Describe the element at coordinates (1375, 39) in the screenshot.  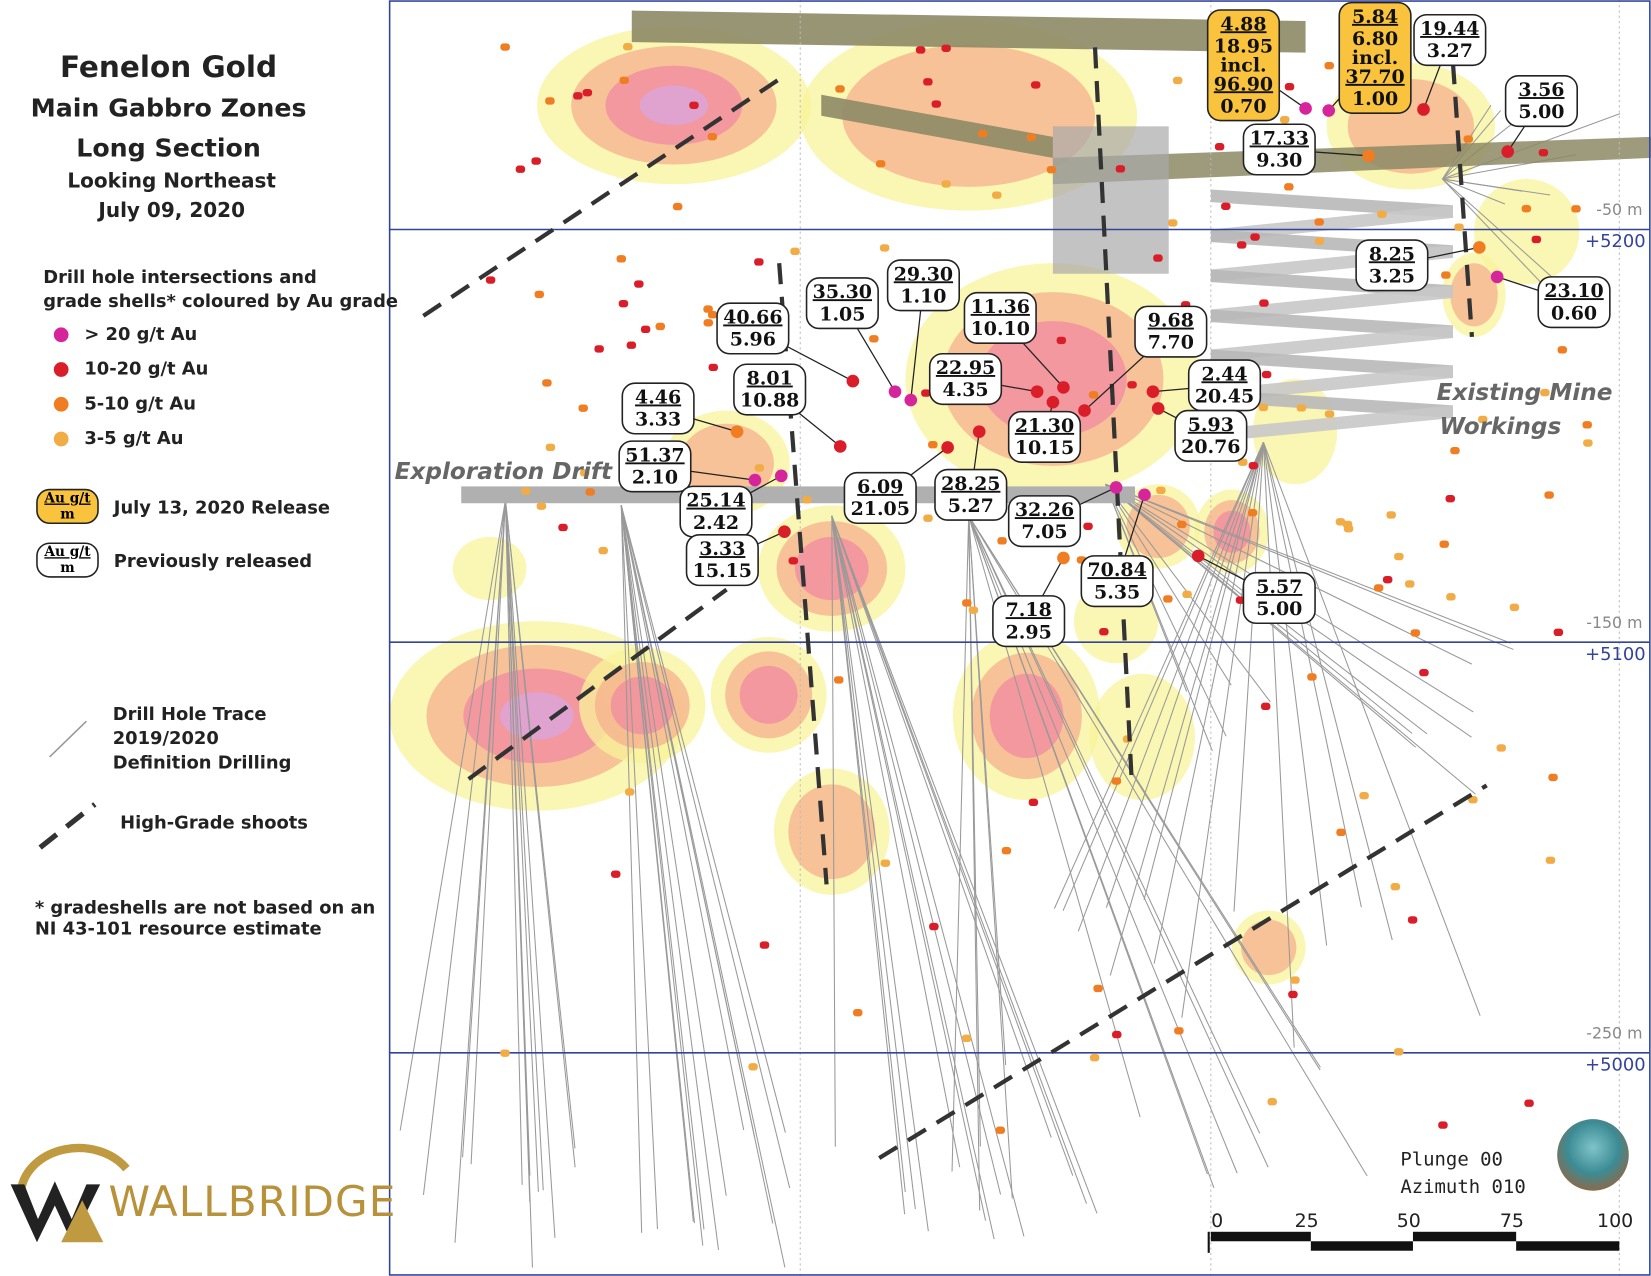
I see `callout-value: 6.80` at that location.